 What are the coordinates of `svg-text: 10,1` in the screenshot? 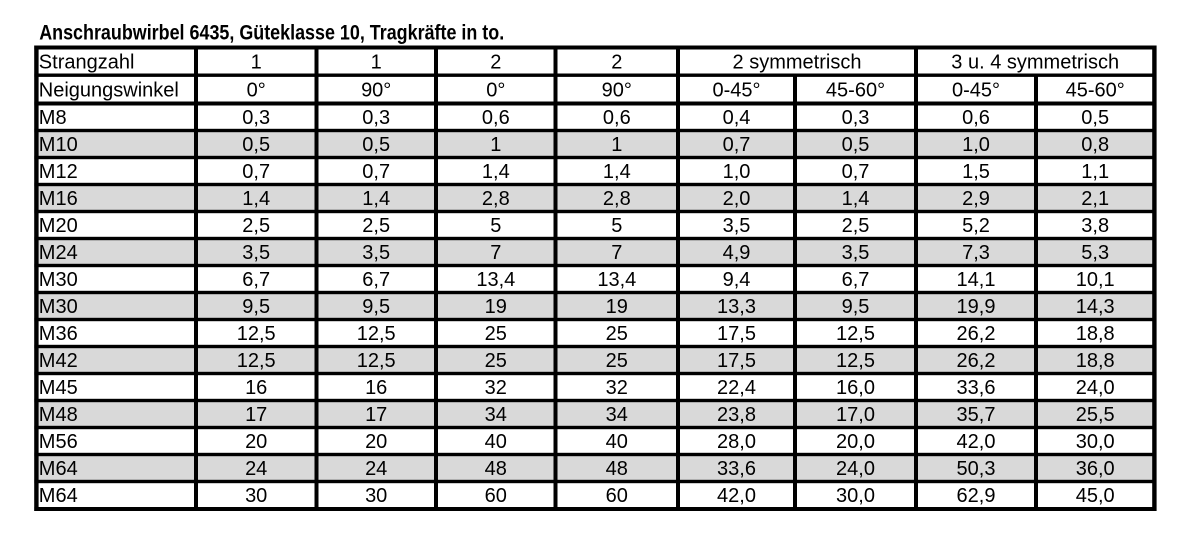 It's located at (1095, 280).